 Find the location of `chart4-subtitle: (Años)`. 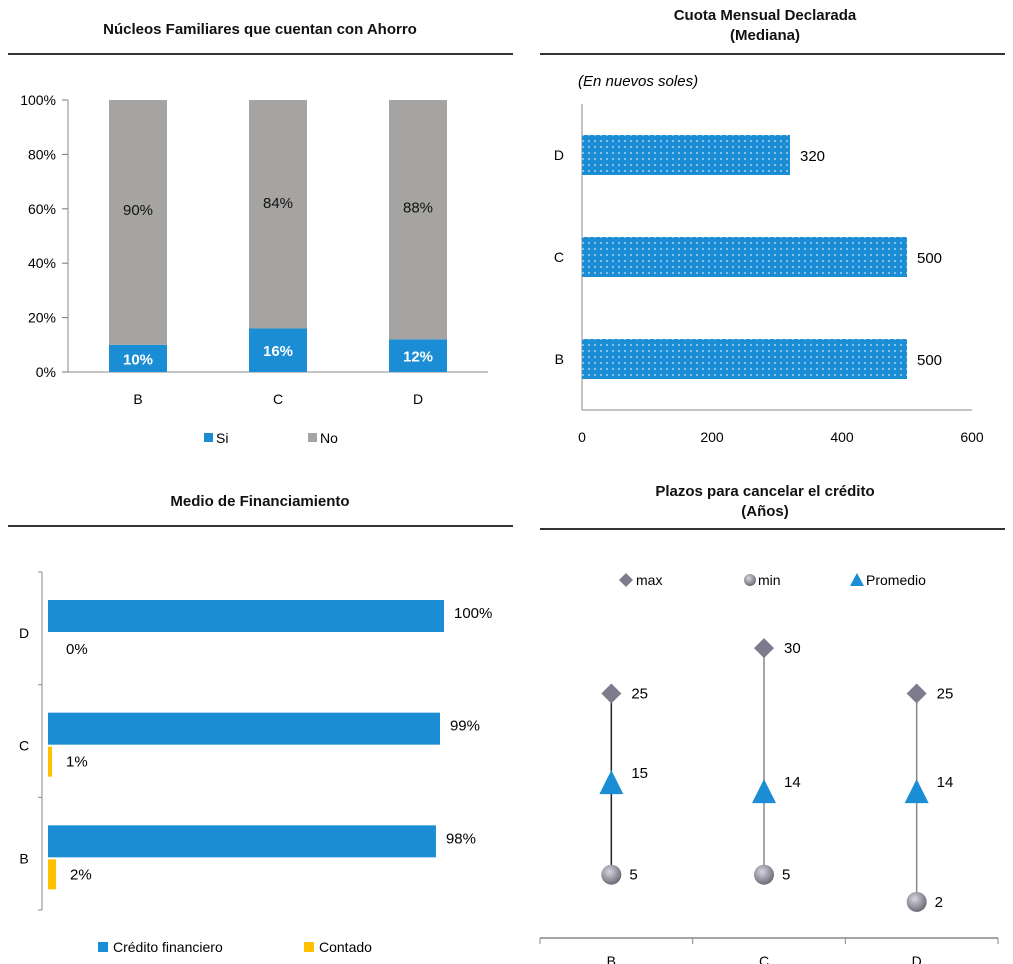

chart4-subtitle: (Años) is located at coordinates (765, 511).